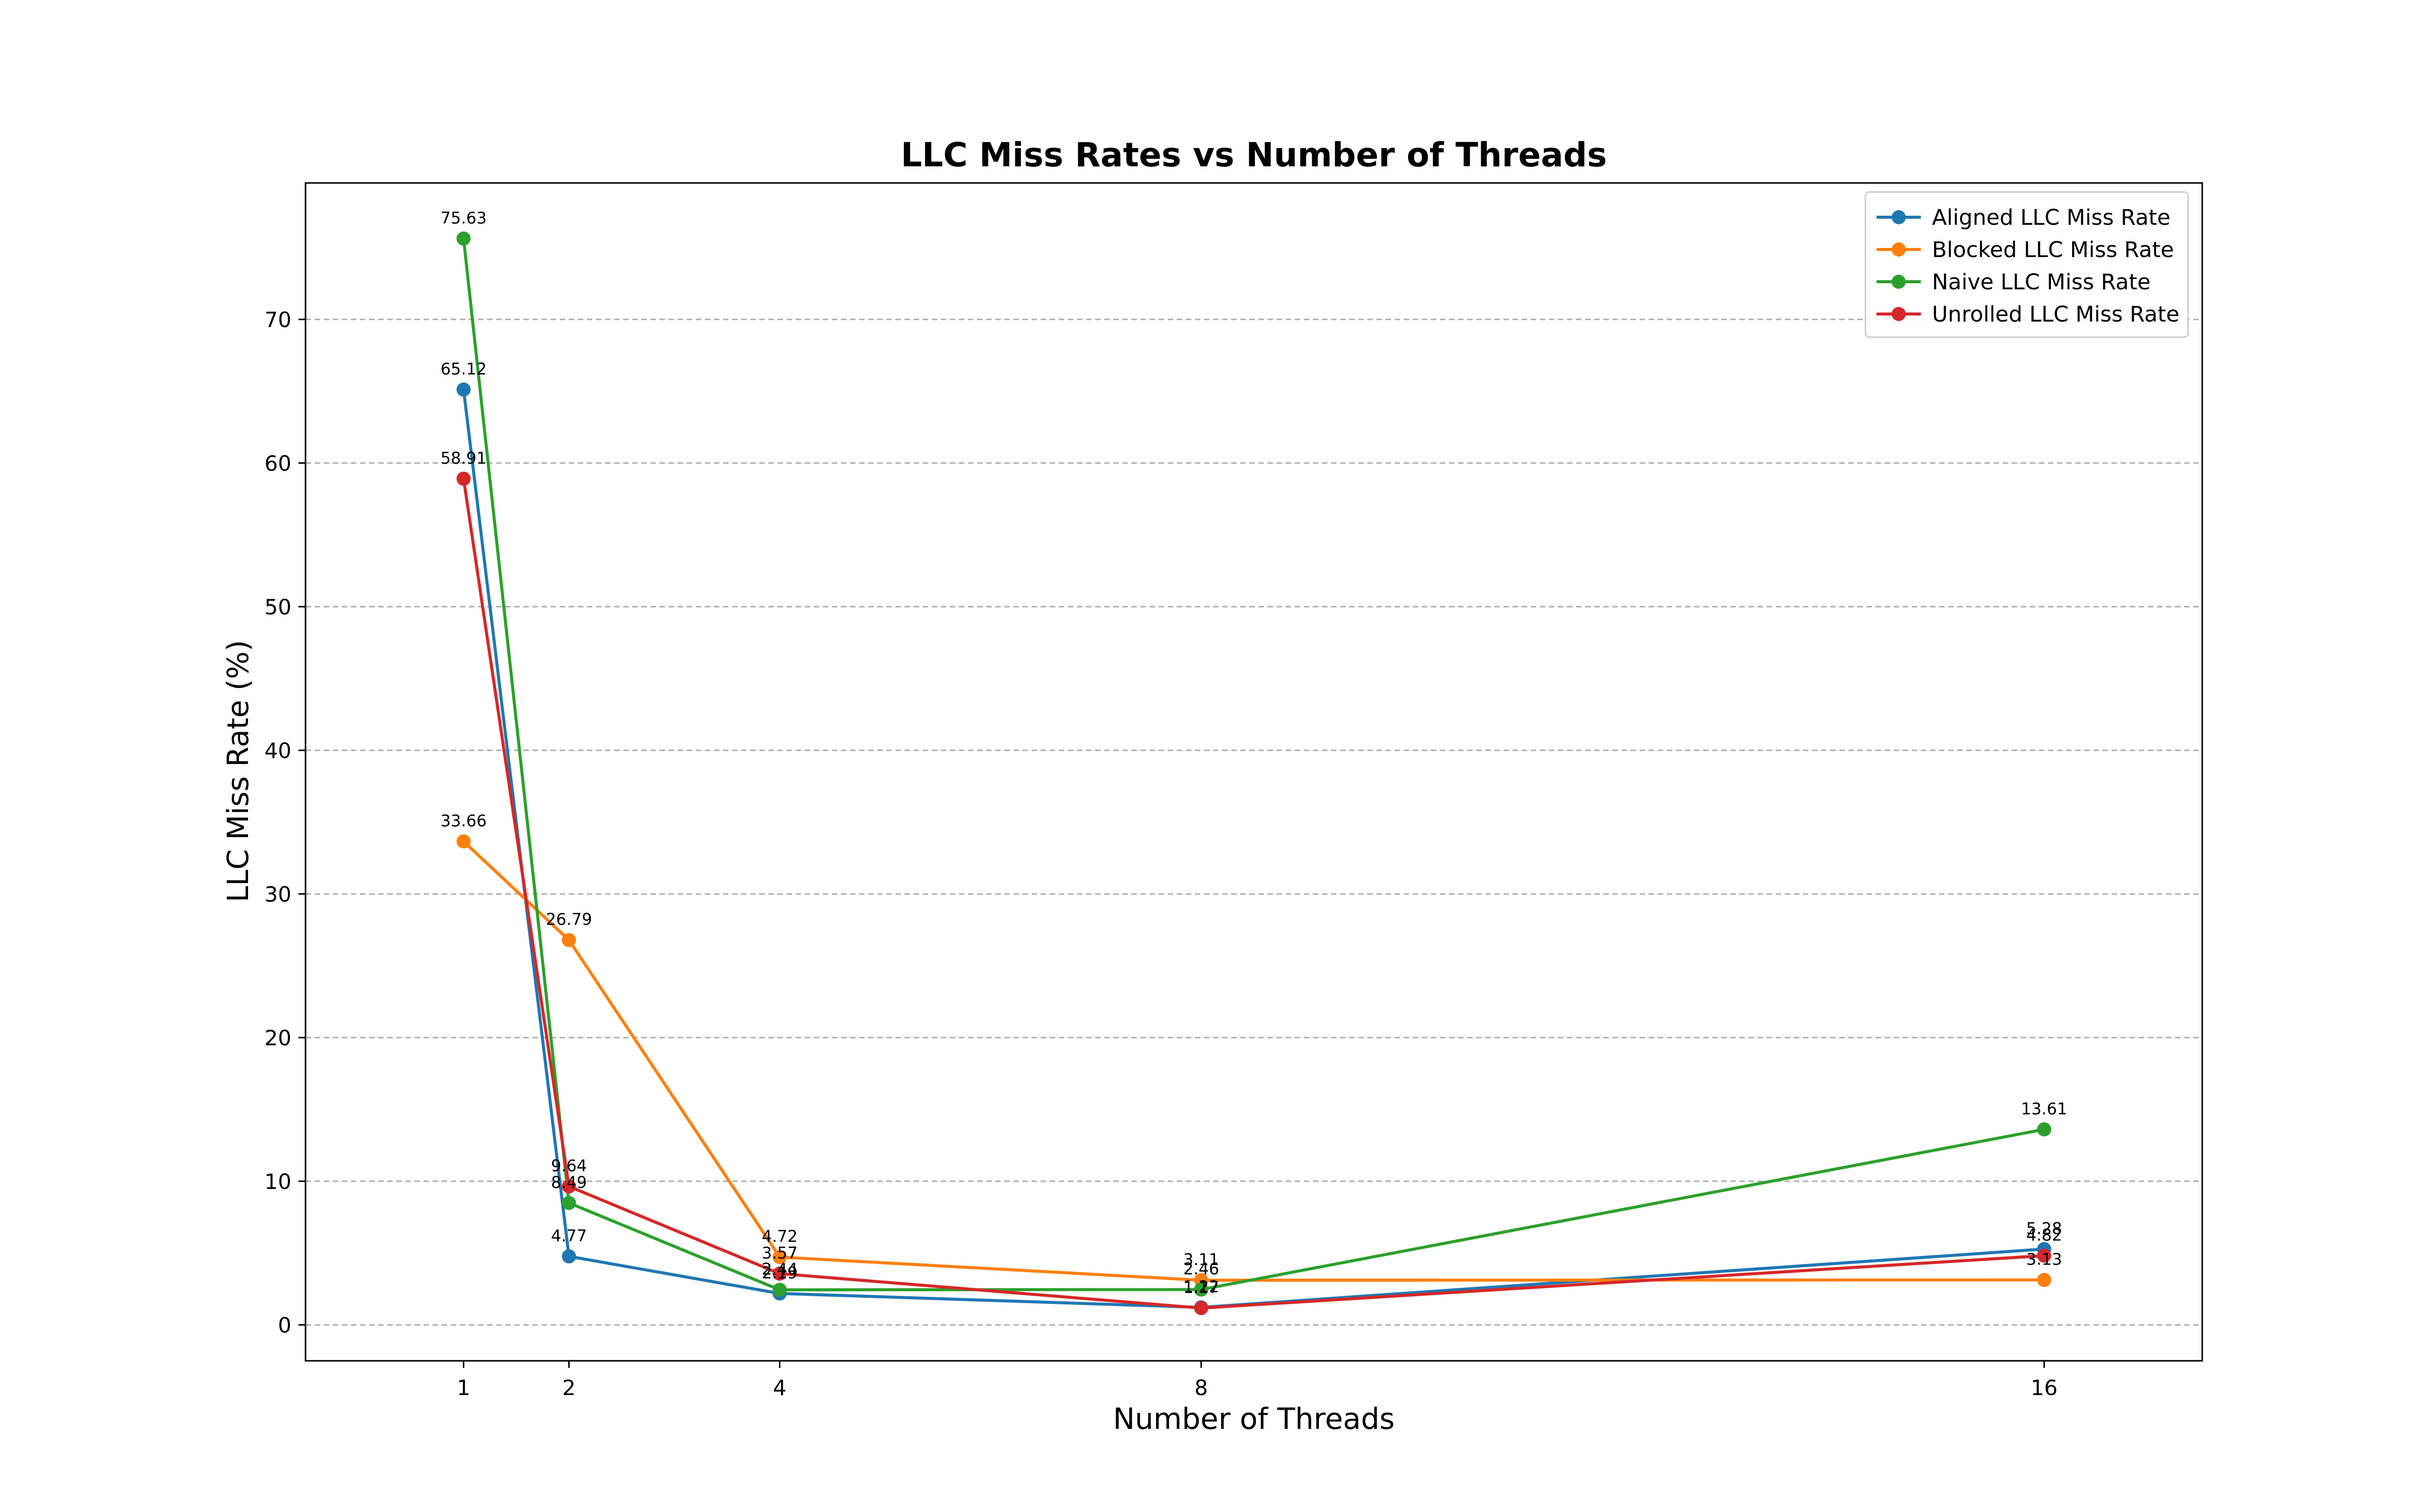 This screenshot has width=2420, height=1512. What do you see at coordinates (2044, 1387) in the screenshot?
I see `x-tick-label: 16` at bounding box center [2044, 1387].